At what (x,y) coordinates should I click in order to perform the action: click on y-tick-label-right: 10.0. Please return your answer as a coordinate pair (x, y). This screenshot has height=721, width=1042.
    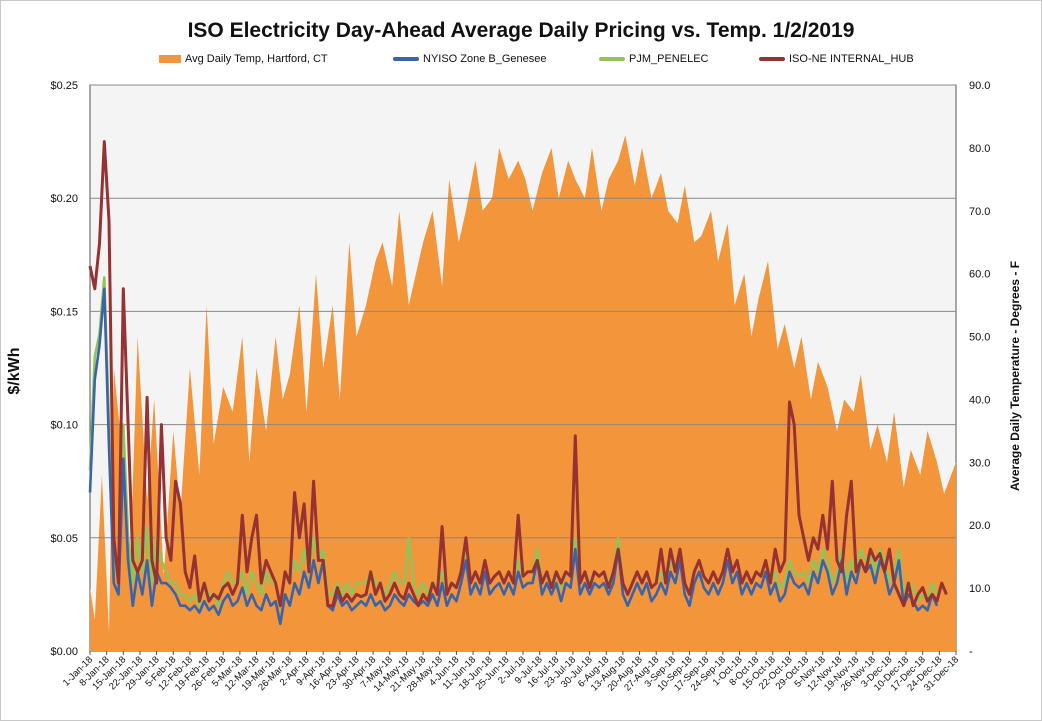
    Looking at the image, I should click on (979, 589).